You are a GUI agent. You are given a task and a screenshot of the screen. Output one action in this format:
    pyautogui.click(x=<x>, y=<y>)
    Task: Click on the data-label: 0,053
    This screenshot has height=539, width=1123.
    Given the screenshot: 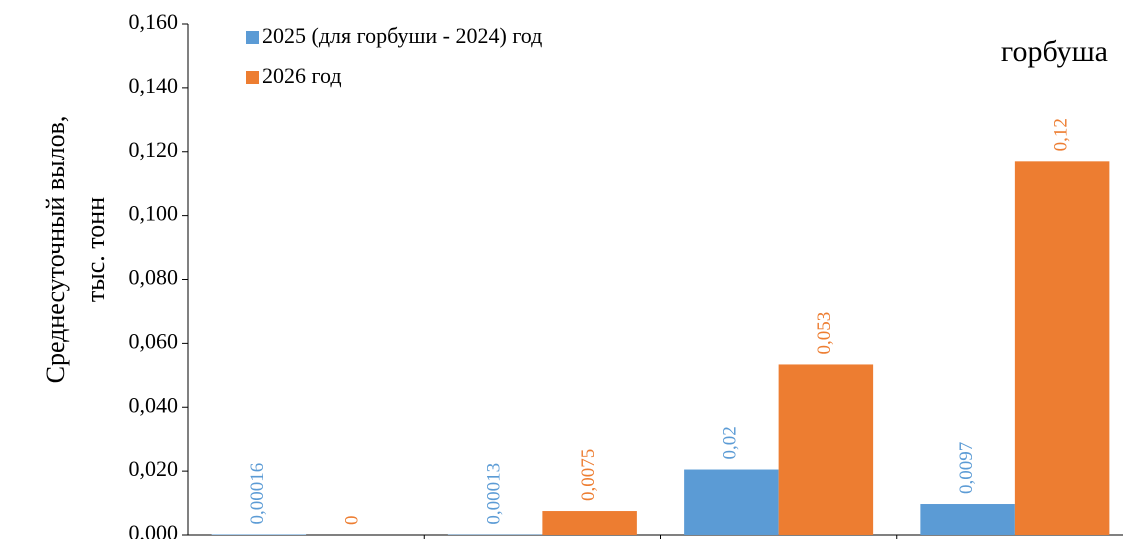 What is the action you would take?
    pyautogui.click(x=824, y=333)
    